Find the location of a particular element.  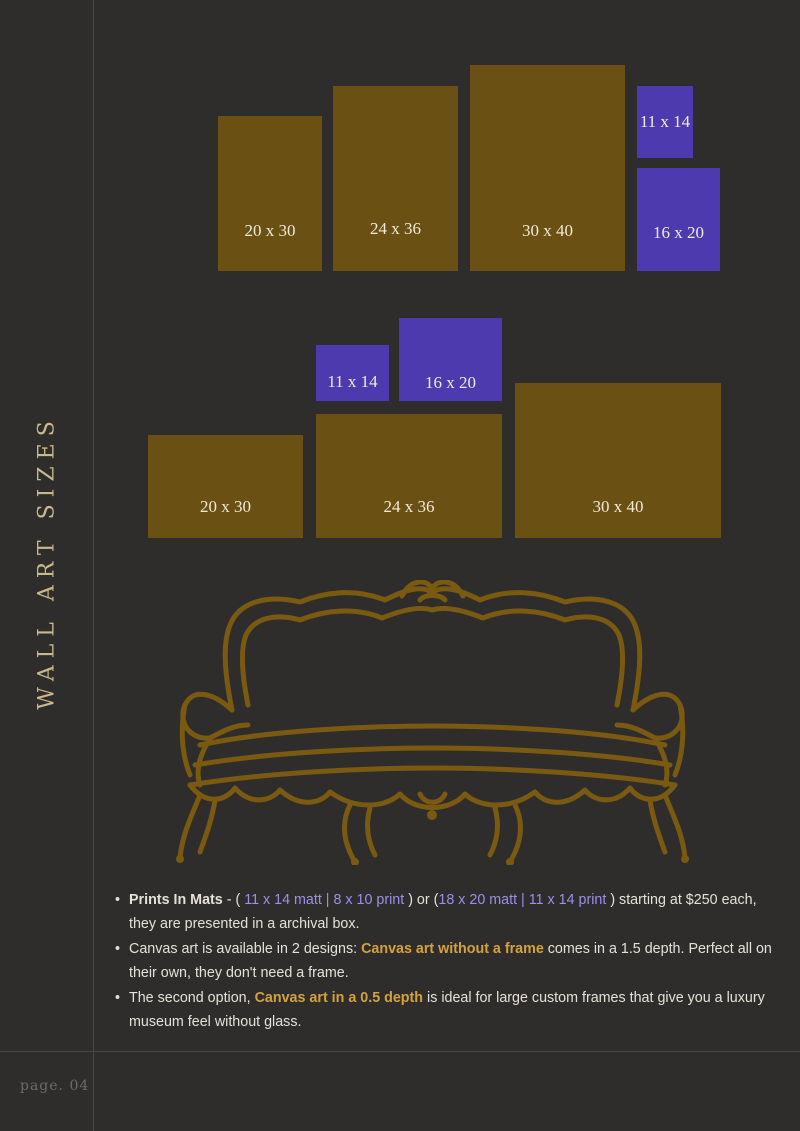

highlight-text: Canvas art without a frame is located at coordinates (452, 949).